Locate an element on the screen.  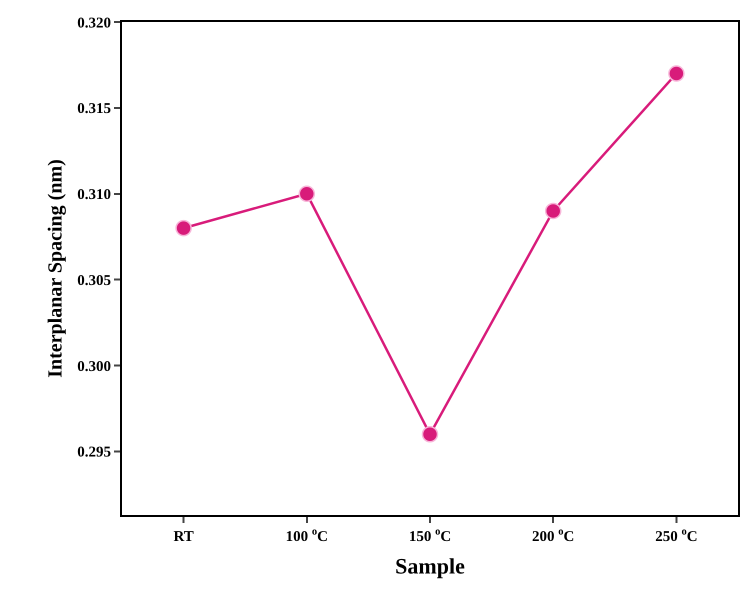
x-axis-title: Sample is located at coordinates (430, 565).